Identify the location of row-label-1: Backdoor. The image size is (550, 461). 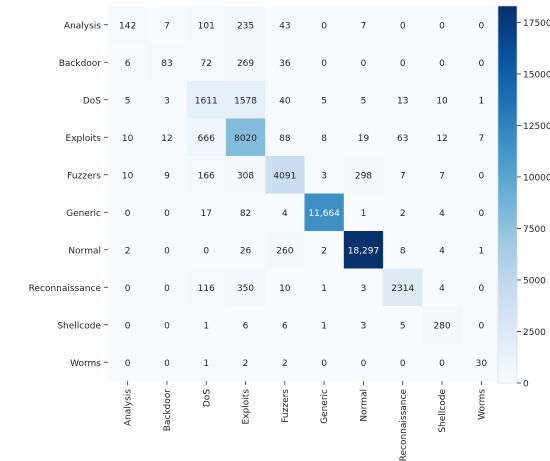
(80, 64).